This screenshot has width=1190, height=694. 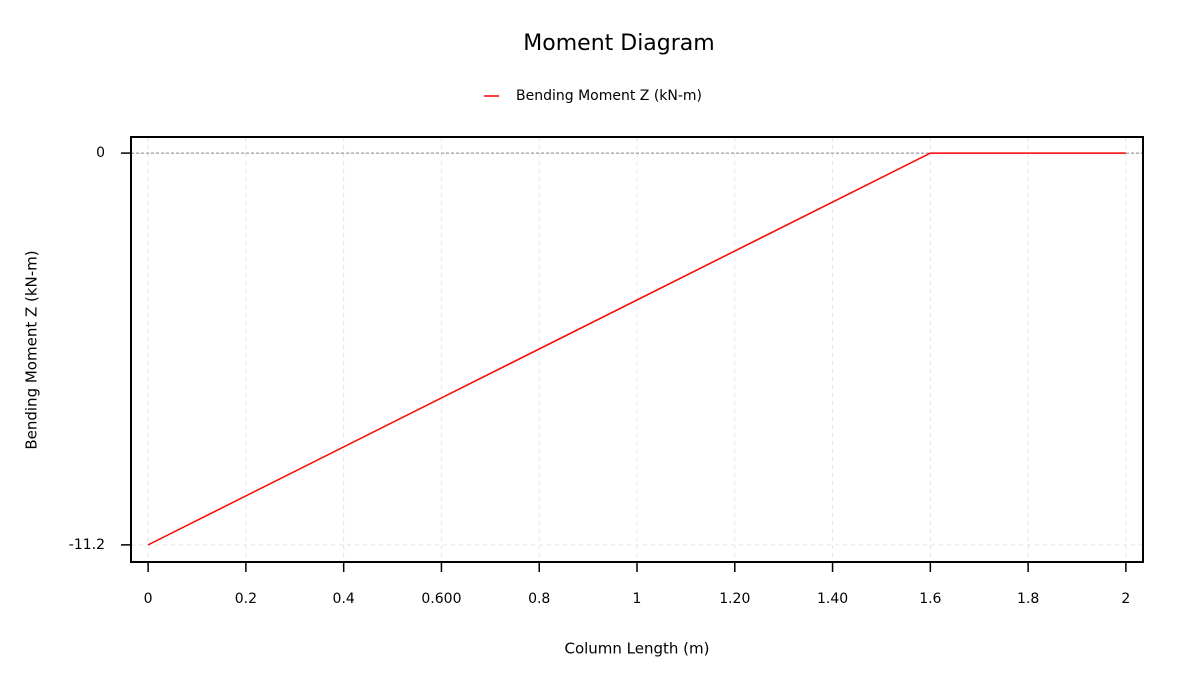 What do you see at coordinates (344, 599) in the screenshot?
I see `x-tick-label: 0.4` at bounding box center [344, 599].